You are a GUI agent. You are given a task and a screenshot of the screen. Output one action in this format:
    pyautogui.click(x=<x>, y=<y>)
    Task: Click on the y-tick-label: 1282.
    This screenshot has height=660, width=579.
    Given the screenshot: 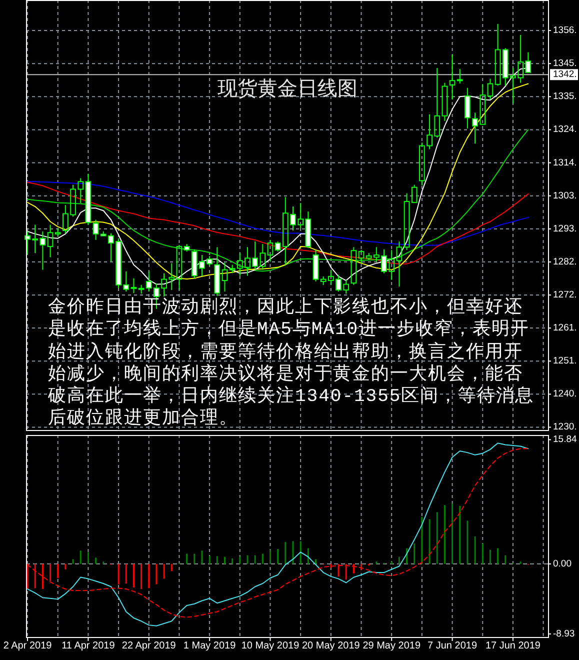 What is the action you would take?
    pyautogui.click(x=565, y=262)
    